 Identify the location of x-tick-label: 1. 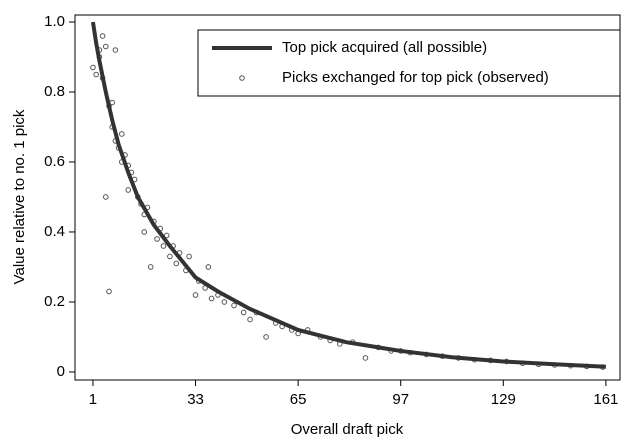
(93, 399).